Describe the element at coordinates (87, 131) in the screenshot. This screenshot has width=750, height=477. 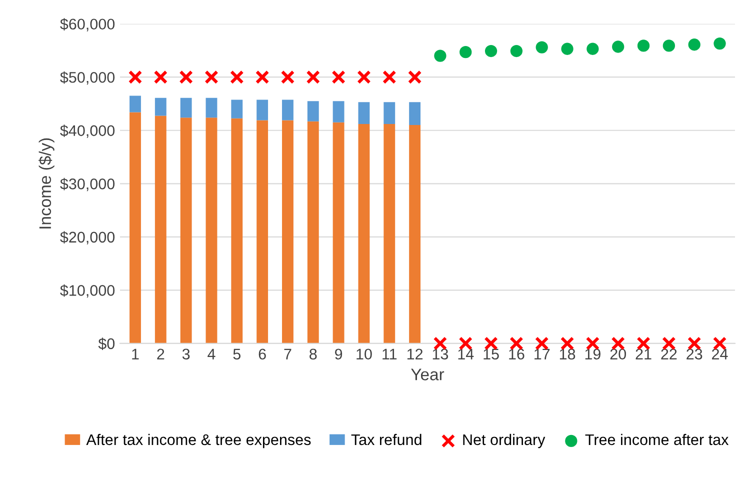
I see `y-tick-label: $40,000` at that location.